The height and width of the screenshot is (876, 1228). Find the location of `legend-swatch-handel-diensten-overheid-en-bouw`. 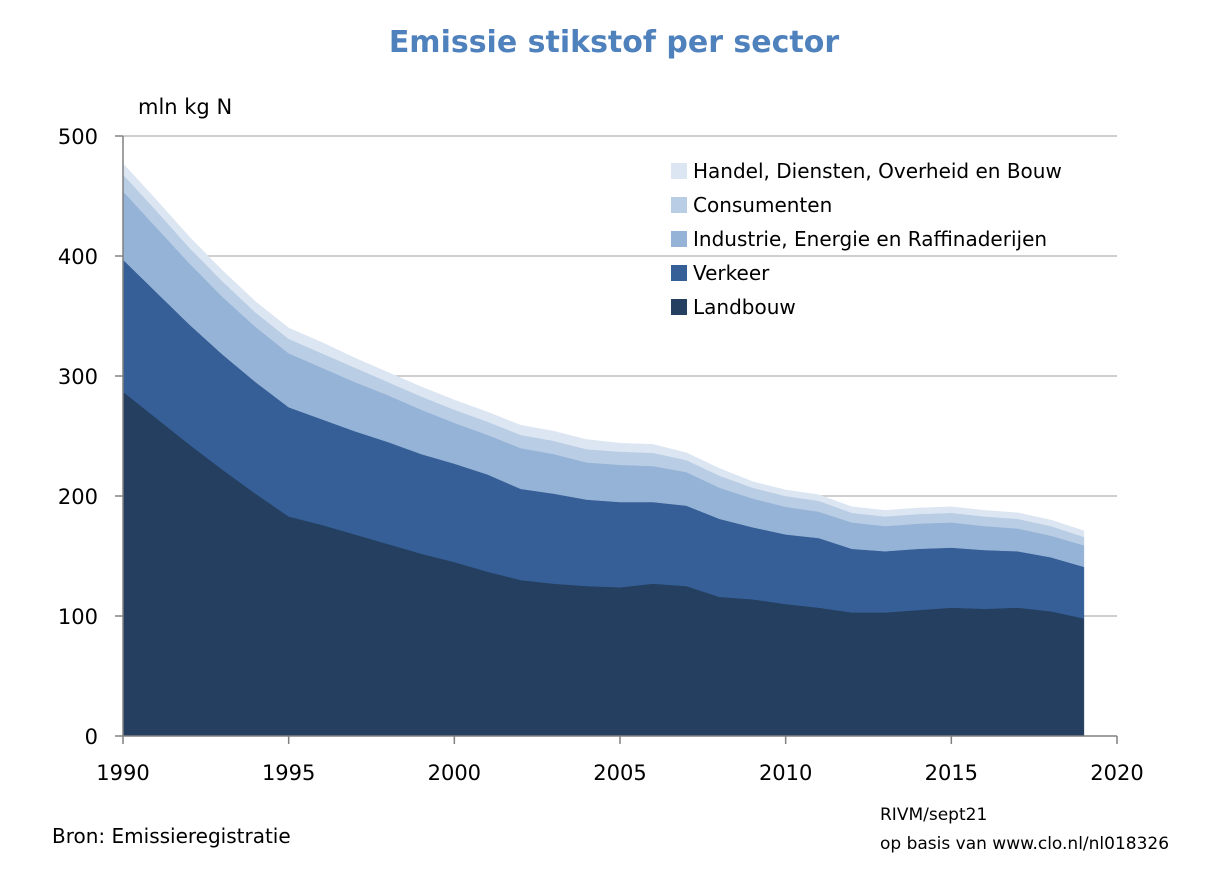

legend-swatch-handel-diensten-overheid-en-bouw is located at coordinates (679, 171).